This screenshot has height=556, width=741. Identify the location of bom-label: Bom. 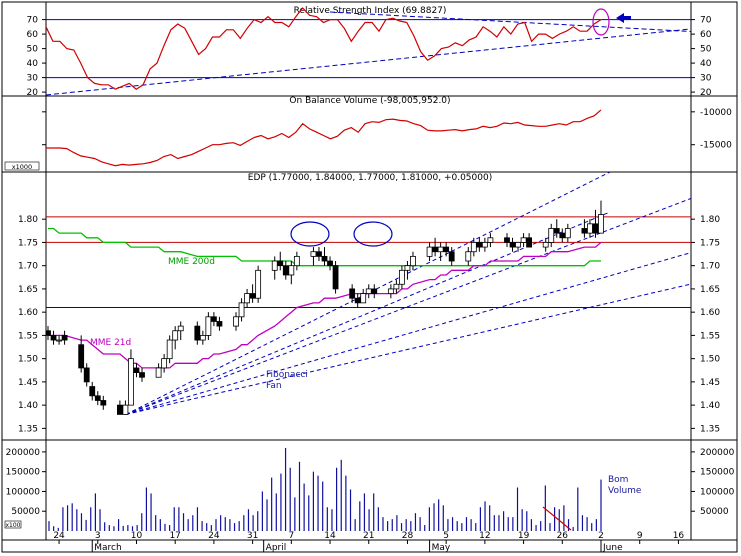
(618, 480).